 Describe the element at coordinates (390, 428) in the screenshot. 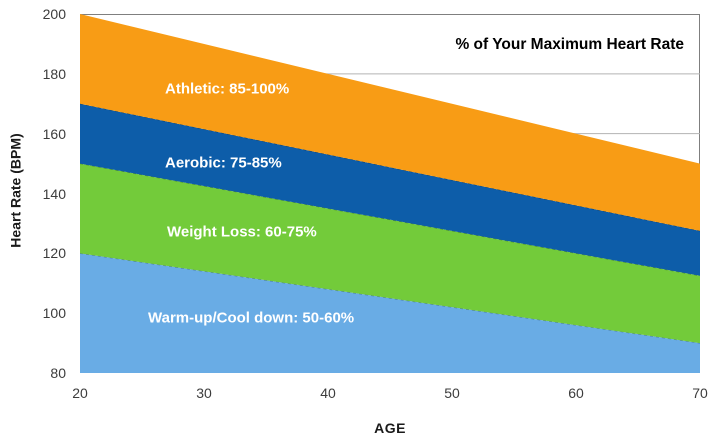

I see `x-axis-title: AGE` at that location.